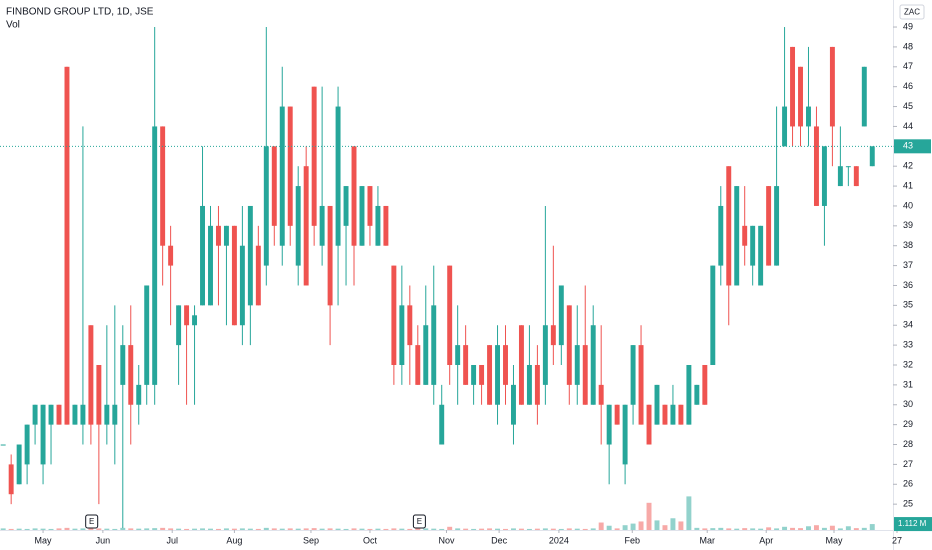 The width and height of the screenshot is (932, 550). I want to click on y-tick-label: 48, so click(908, 46).